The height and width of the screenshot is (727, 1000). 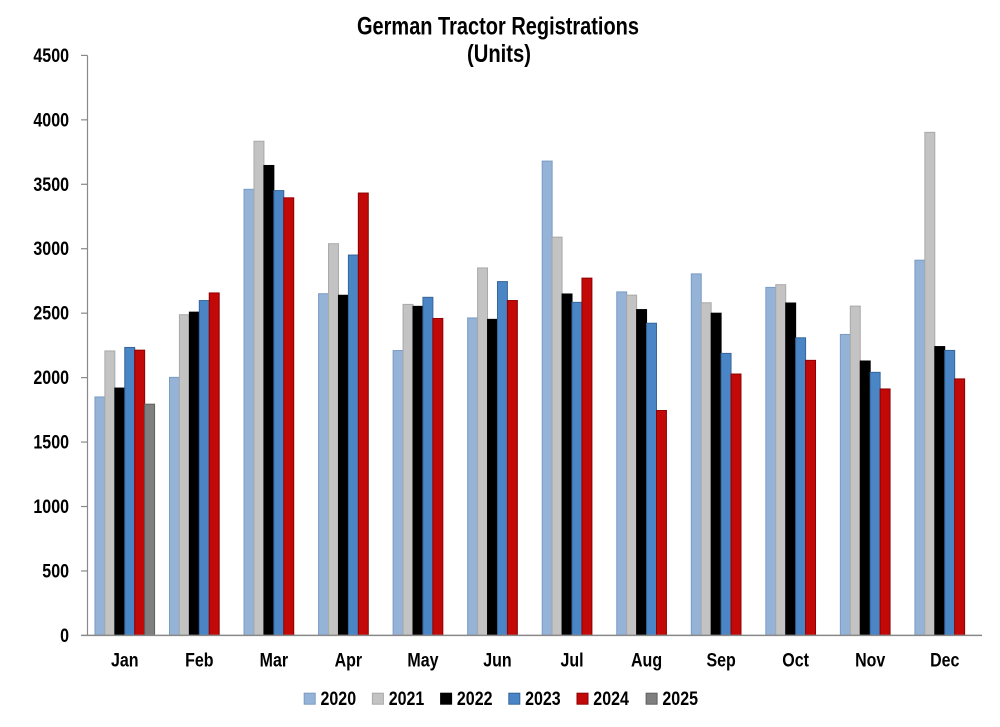 I want to click on svg-text: Jun, so click(x=497, y=661).